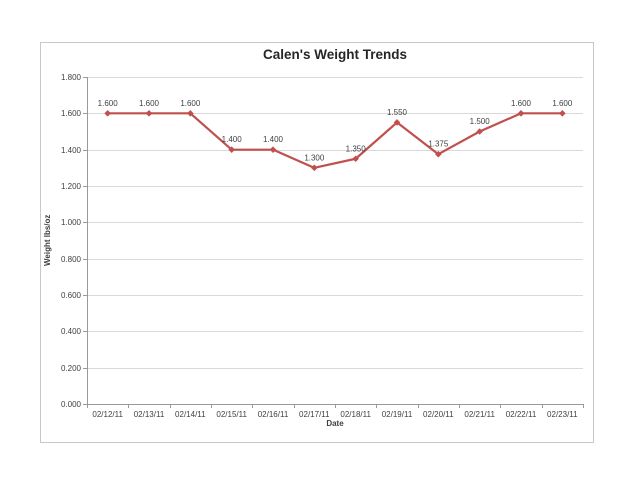 This screenshot has width=640, height=494. Describe the element at coordinates (107, 414) in the screenshot. I see `x-tick-label: 02/12/11` at that location.